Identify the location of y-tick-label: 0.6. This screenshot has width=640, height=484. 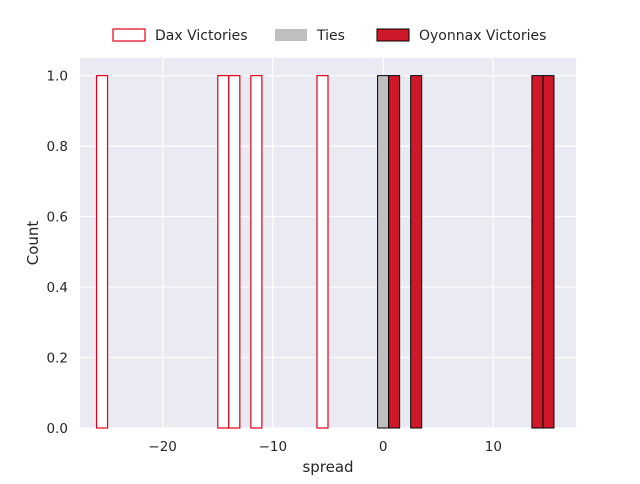
(57, 218).